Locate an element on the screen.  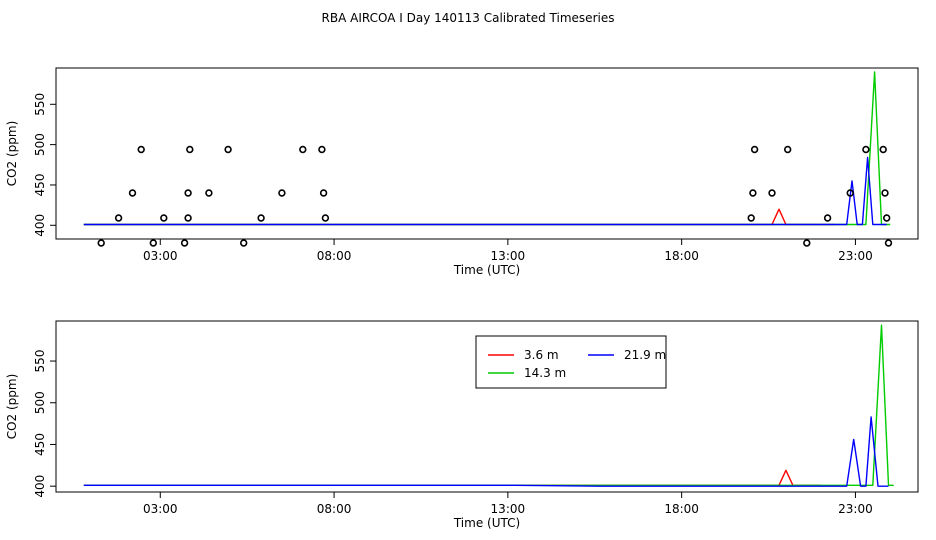
chart-2-x-tick-label: 13:00 is located at coordinates (508, 509).